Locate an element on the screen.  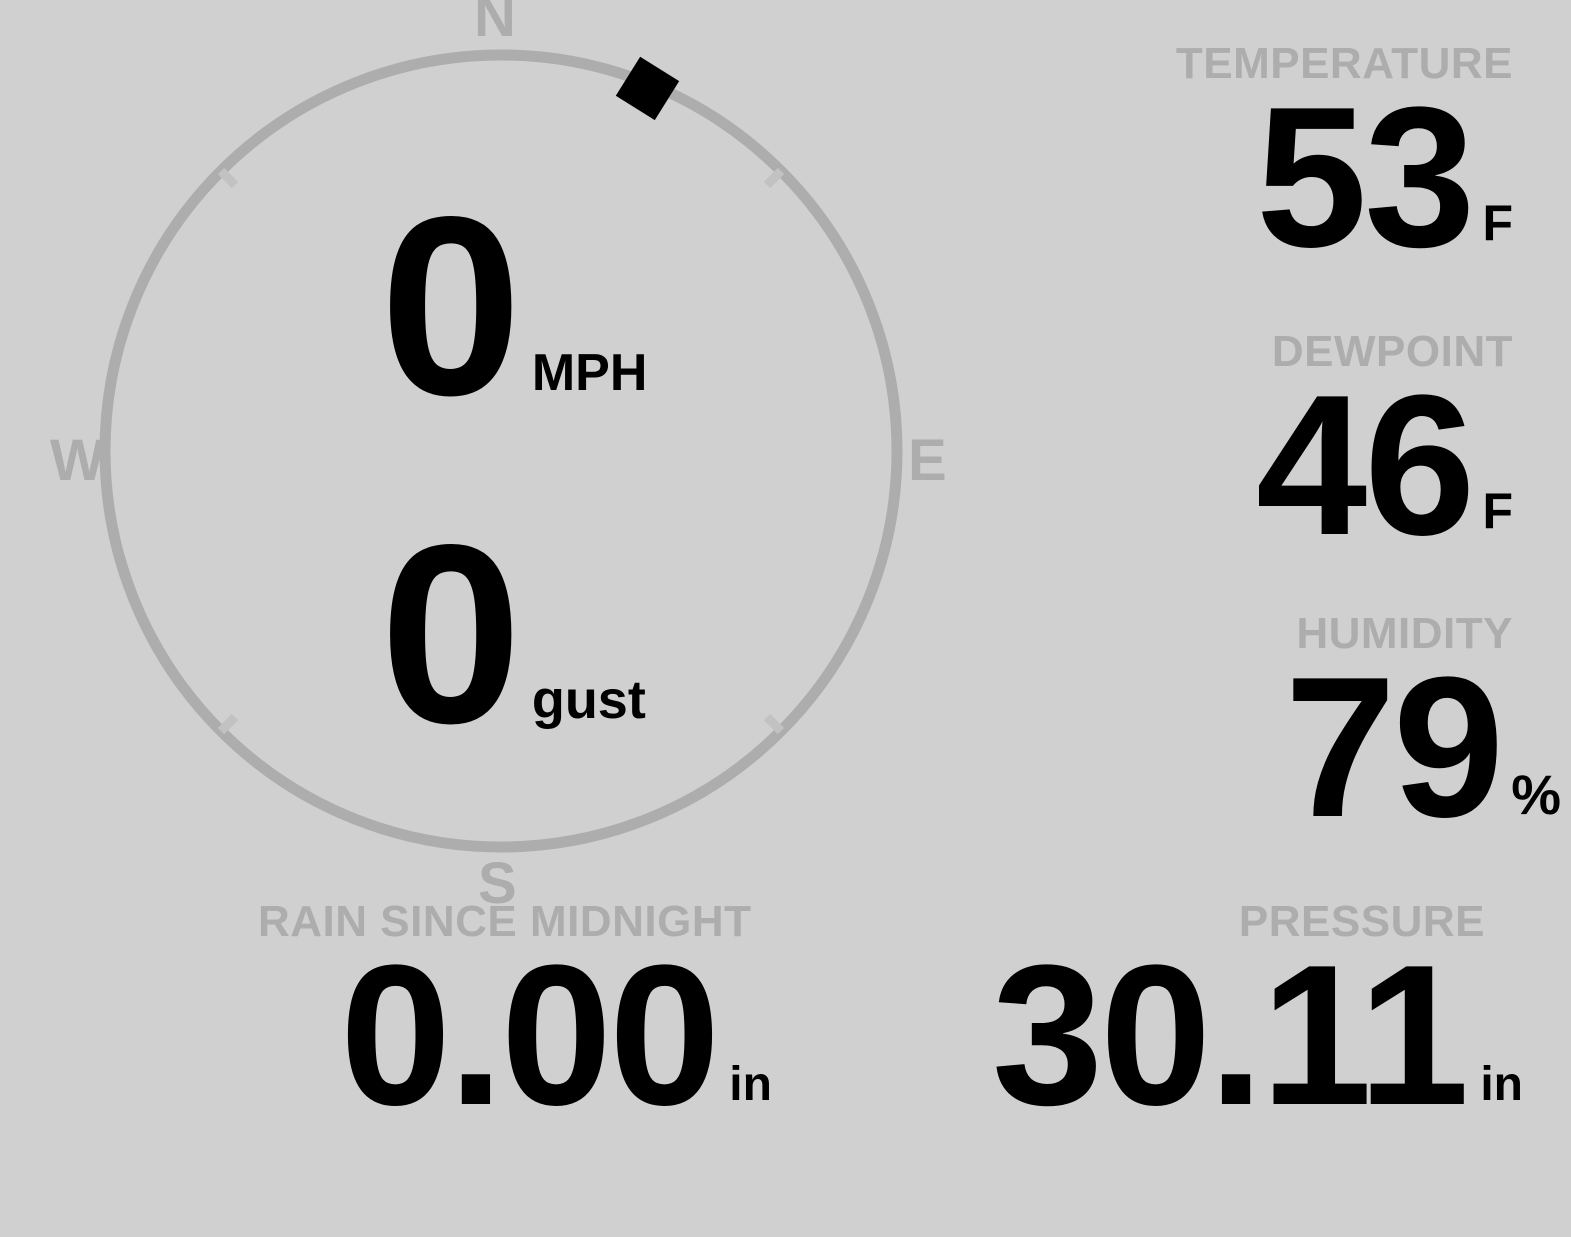
temperature-value-row: 53 F is located at coordinates (1344, 177).